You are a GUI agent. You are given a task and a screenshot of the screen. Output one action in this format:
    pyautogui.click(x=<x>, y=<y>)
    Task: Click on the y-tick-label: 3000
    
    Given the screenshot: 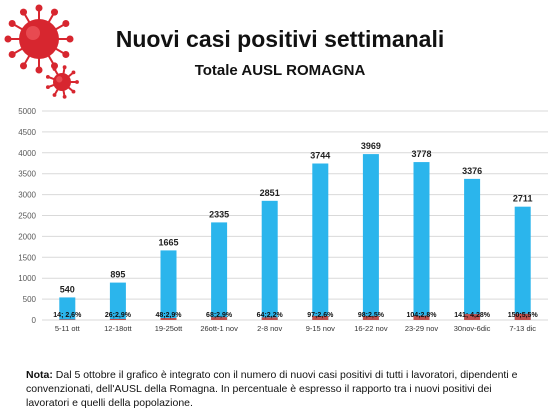 What is the action you would take?
    pyautogui.click(x=27, y=195)
    